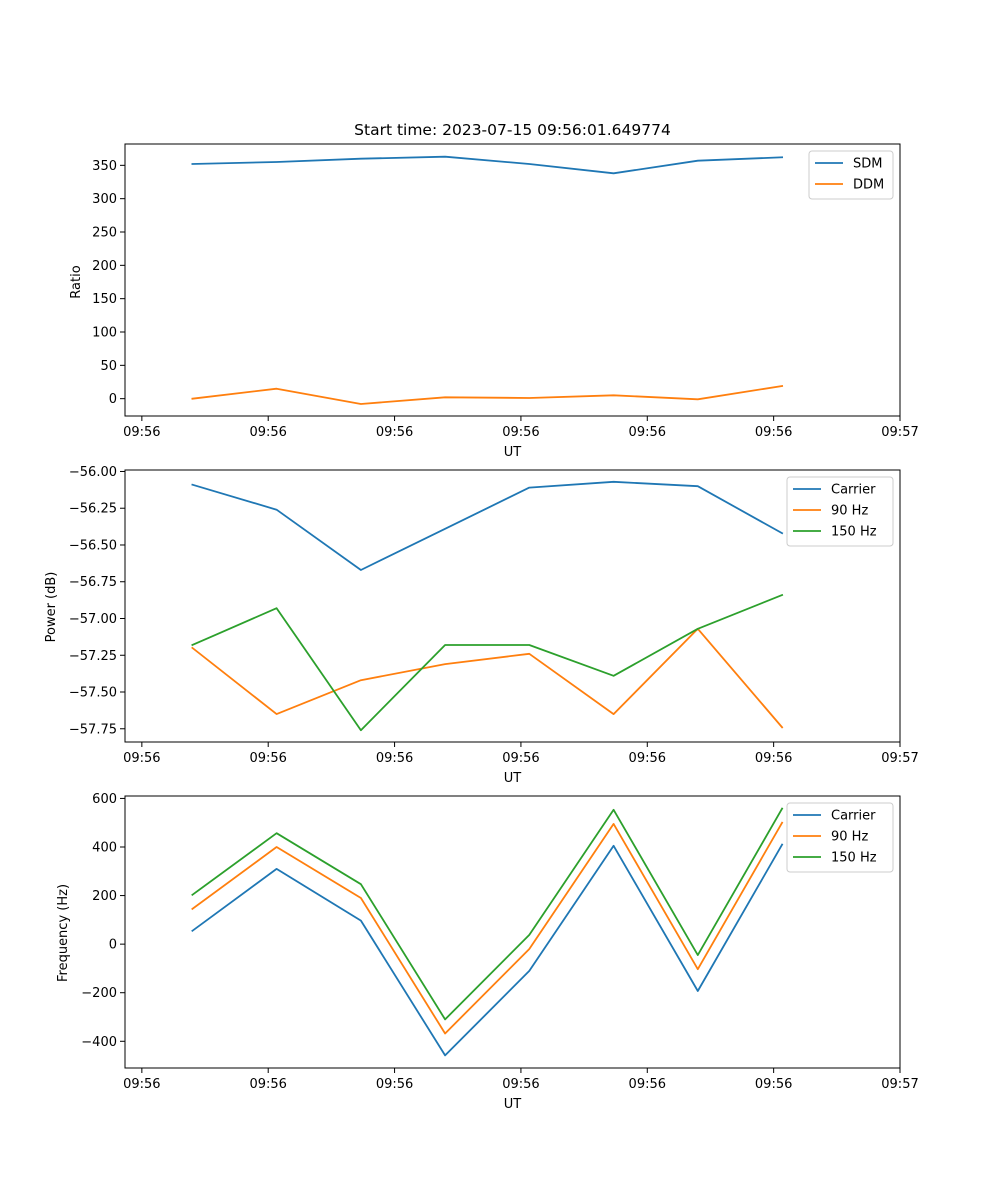  What do you see at coordinates (93, 582) in the screenshot?
I see `y-tick-label: −56.75` at bounding box center [93, 582].